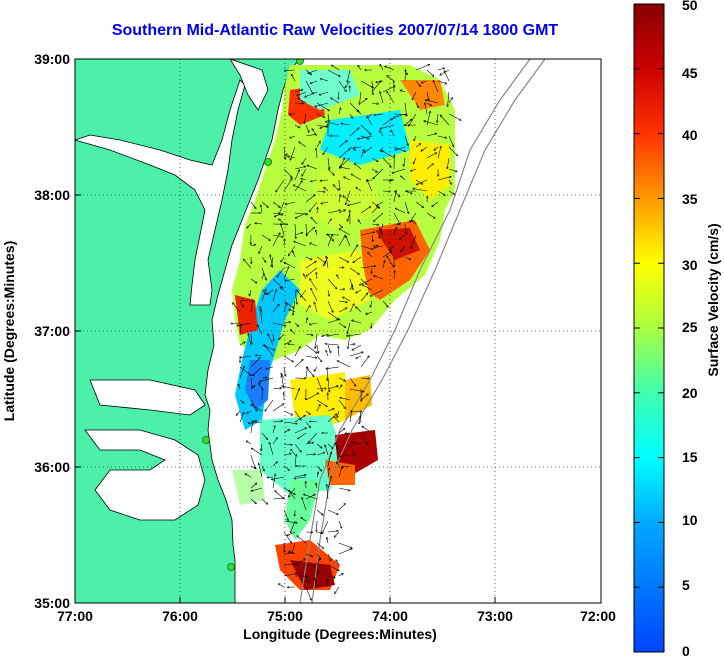 This screenshot has height=659, width=724. I want to click on x-tick-label: 77:00, so click(75, 616).